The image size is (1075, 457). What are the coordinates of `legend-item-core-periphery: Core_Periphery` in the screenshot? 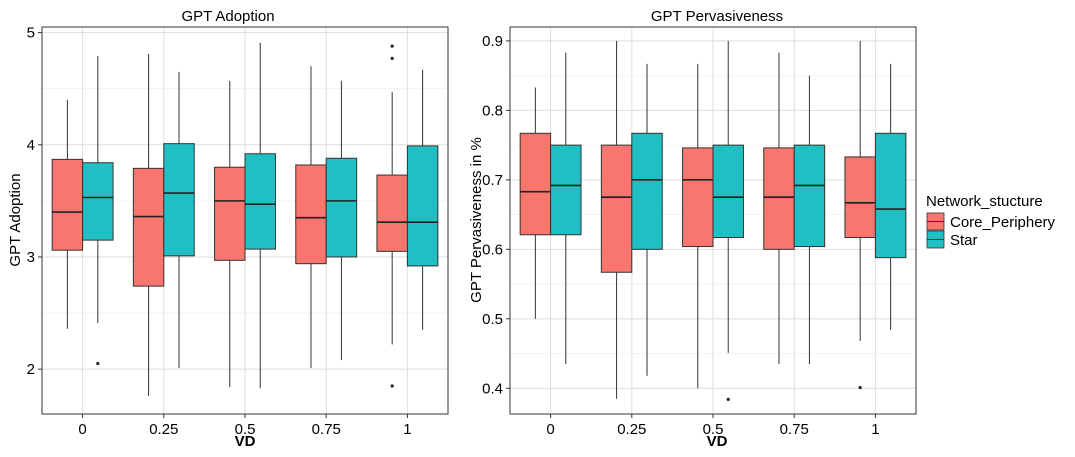 It's located at (991, 221).